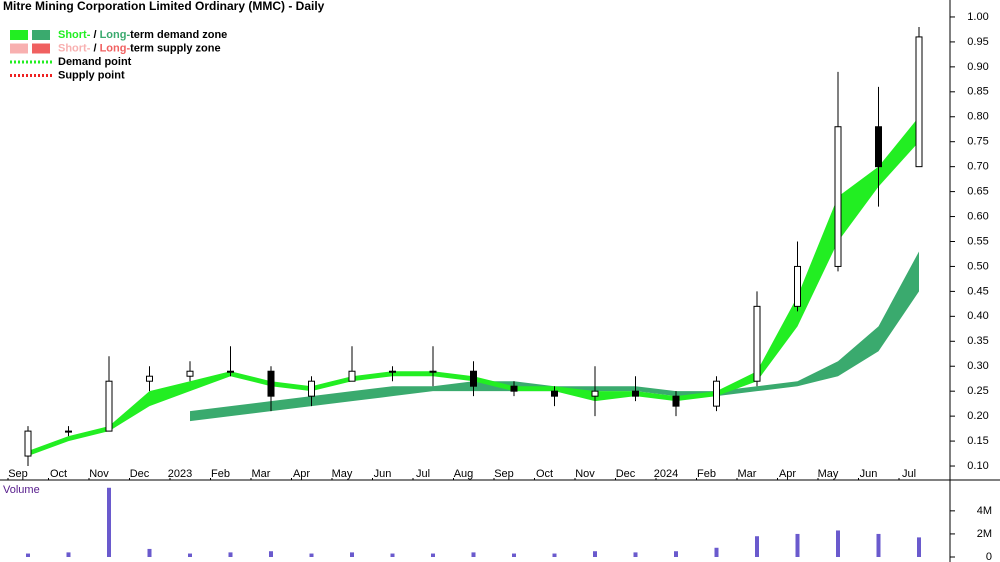  Describe the element at coordinates (977, 117) in the screenshot. I see `y-tick-label: 0.80` at that location.